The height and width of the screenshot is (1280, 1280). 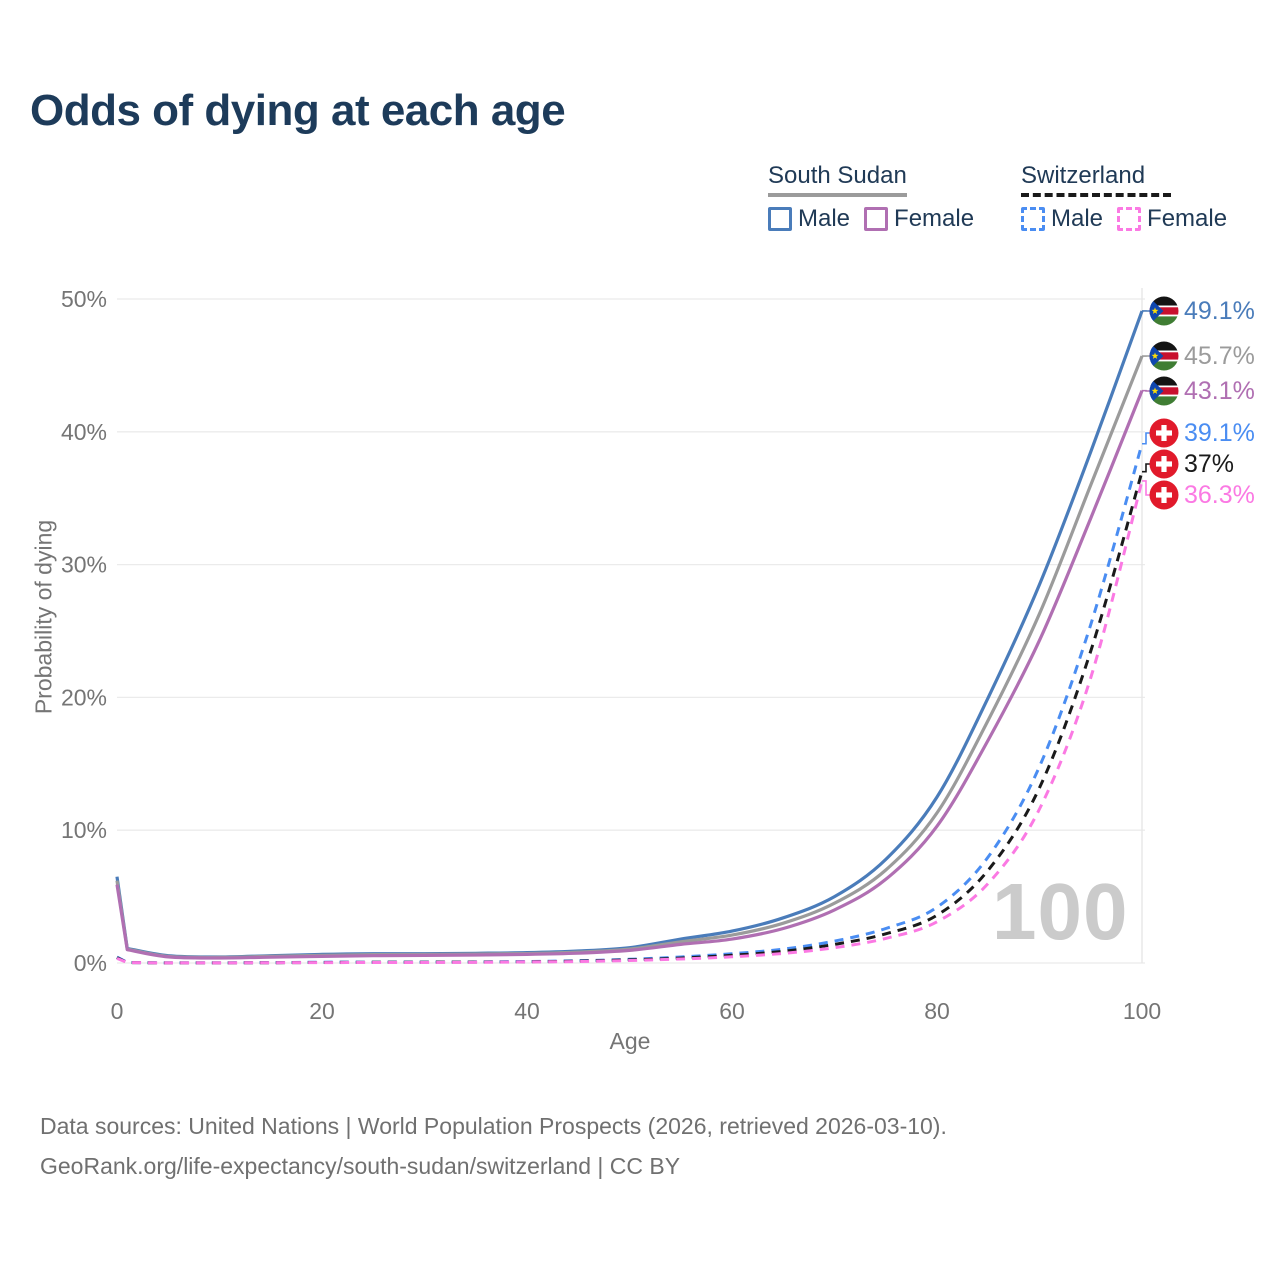 I want to click on end-label-value: 37%, so click(x=1209, y=463).